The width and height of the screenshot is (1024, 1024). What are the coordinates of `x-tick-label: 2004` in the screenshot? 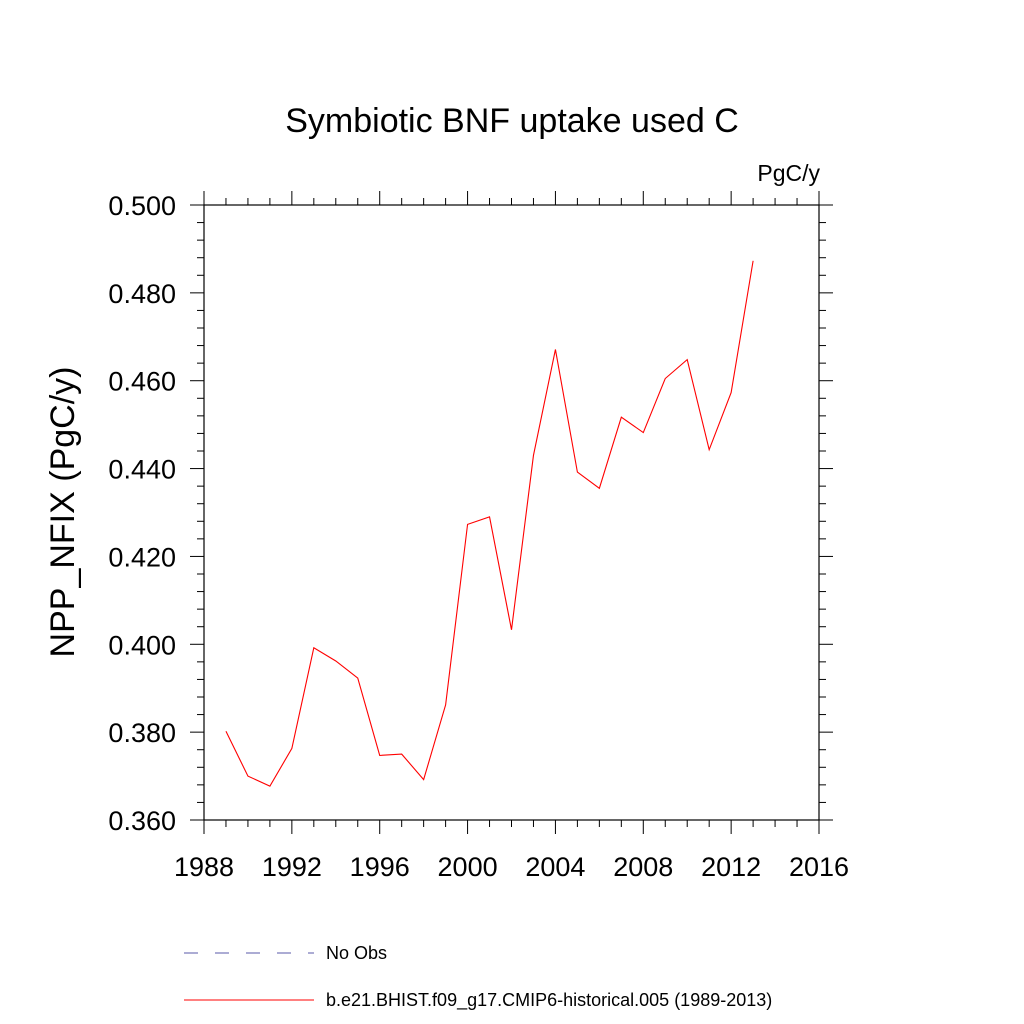 It's located at (555, 867).